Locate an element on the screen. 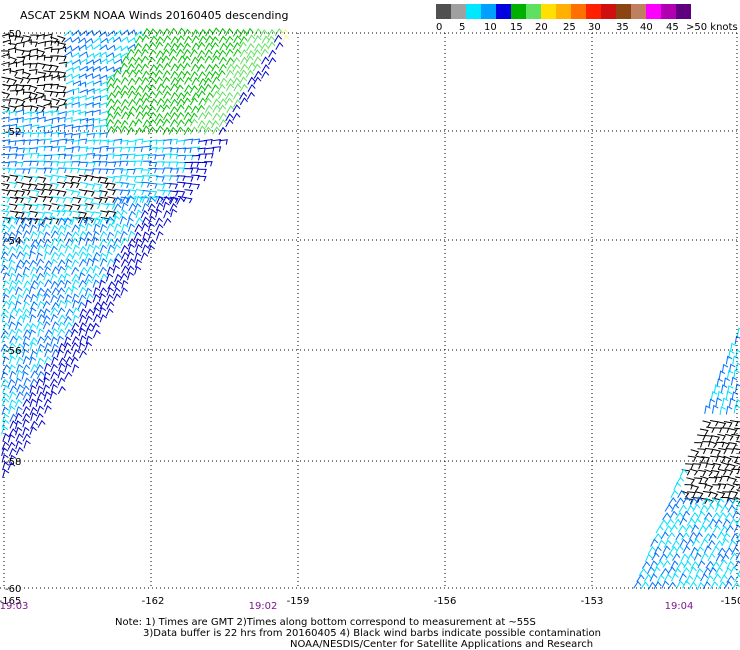 The image size is (740, 650). lon-tick-label: -156 is located at coordinates (445, 601).